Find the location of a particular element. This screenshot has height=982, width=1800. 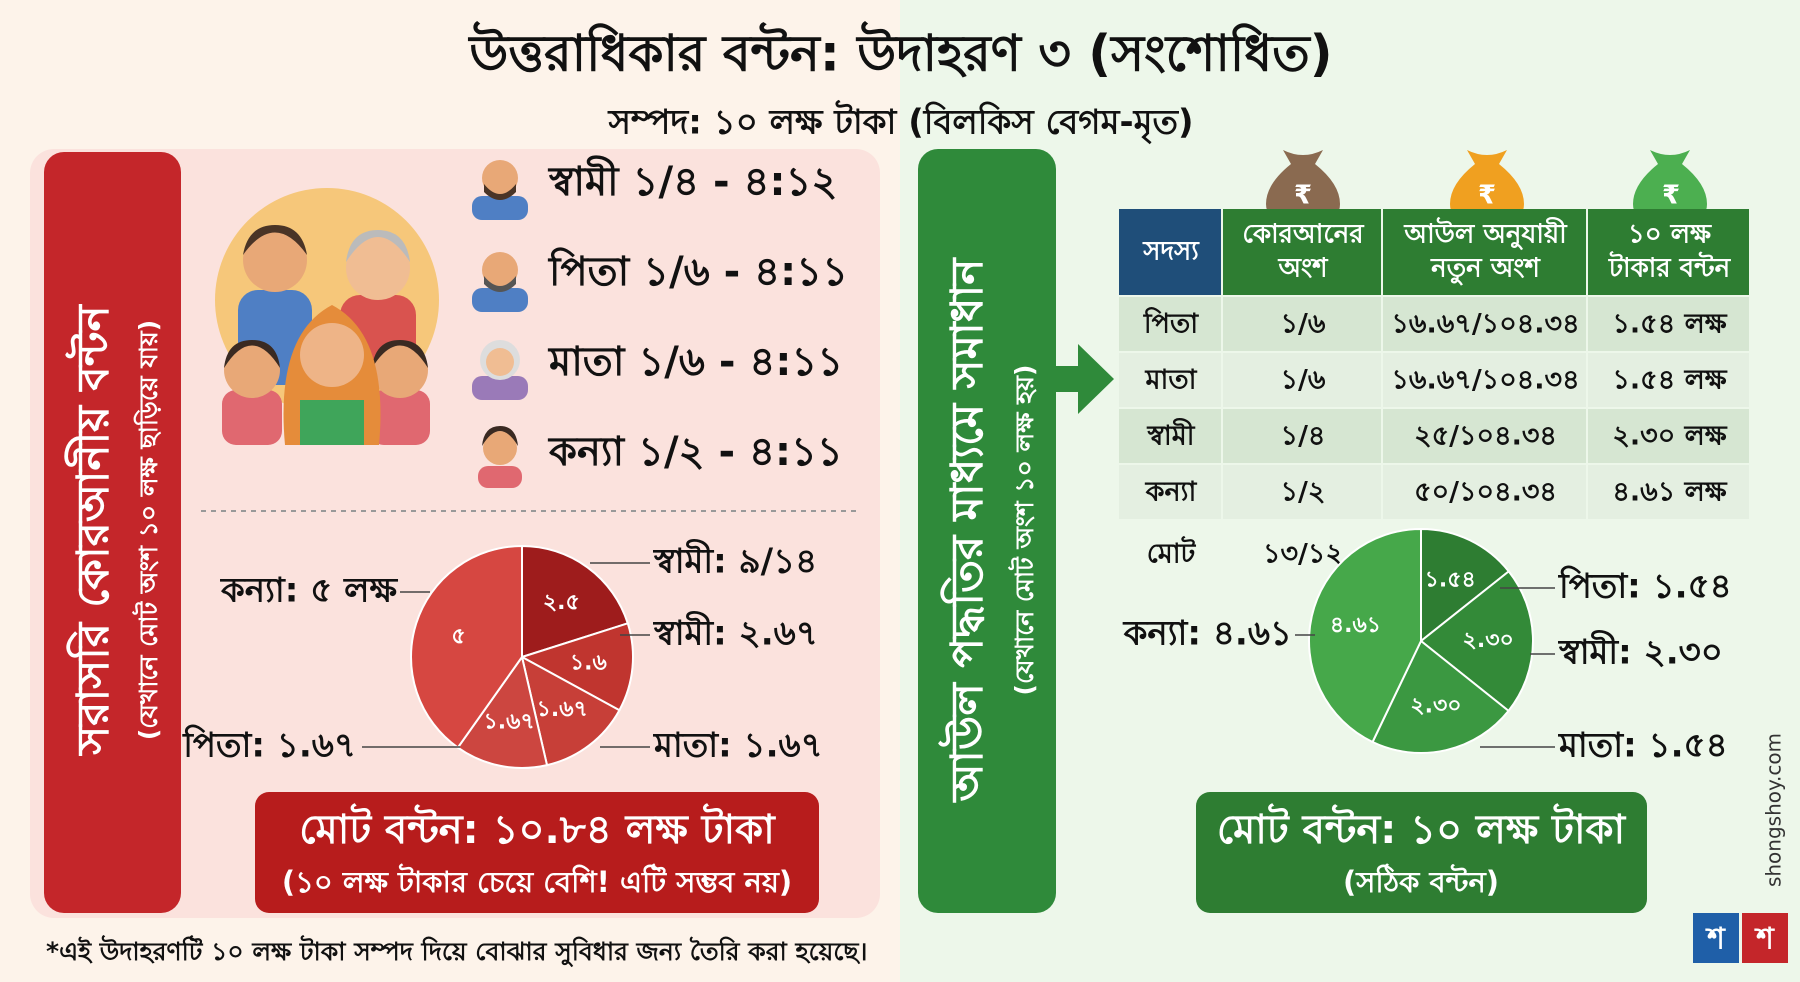

pie-label: স্বামী: ২.৩০ is located at coordinates (1640, 651).